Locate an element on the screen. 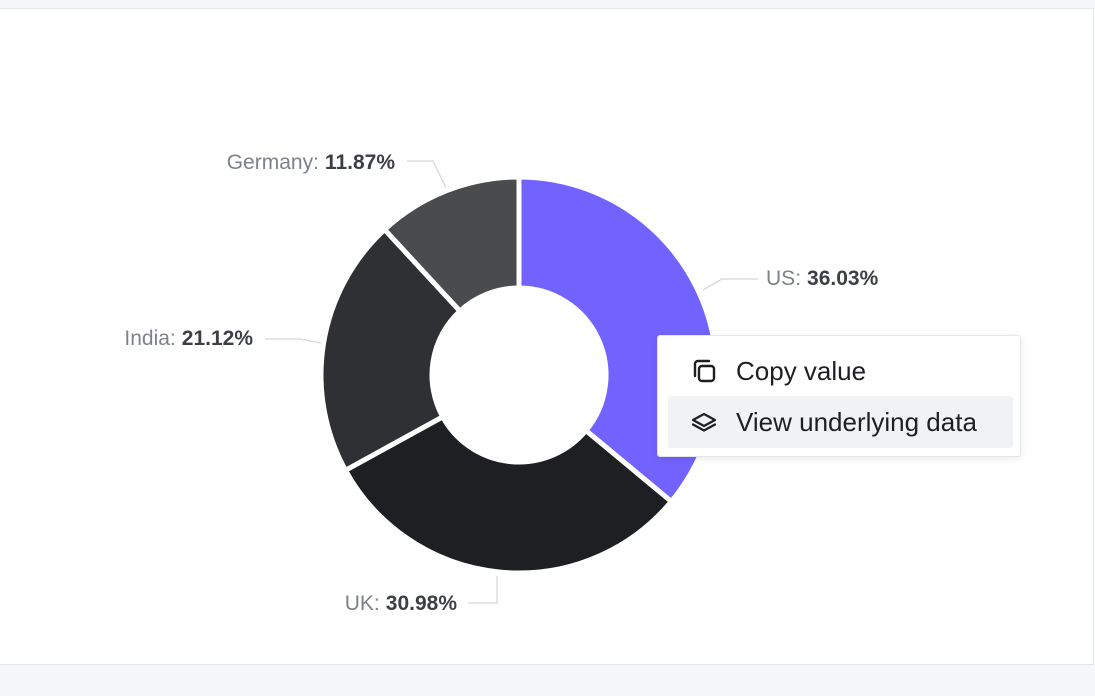  slice-value: 30.98% is located at coordinates (422, 603).